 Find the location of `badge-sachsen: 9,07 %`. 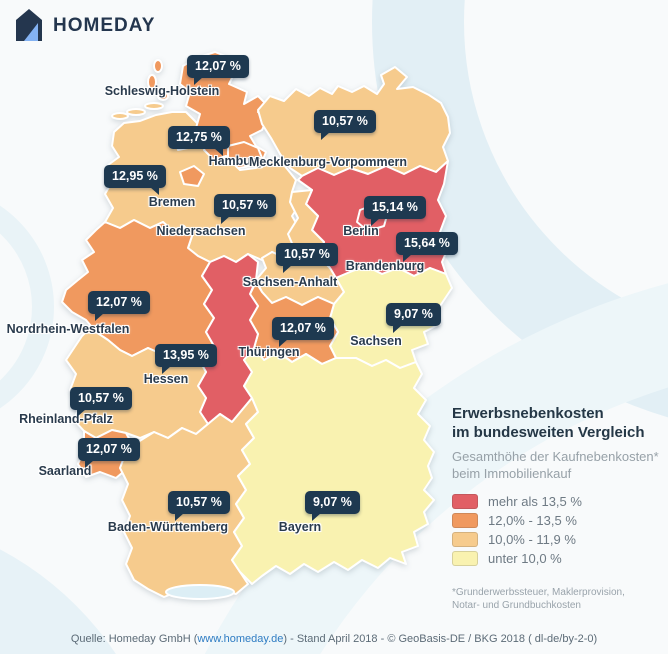

badge-sachsen: 9,07 % is located at coordinates (413, 318).